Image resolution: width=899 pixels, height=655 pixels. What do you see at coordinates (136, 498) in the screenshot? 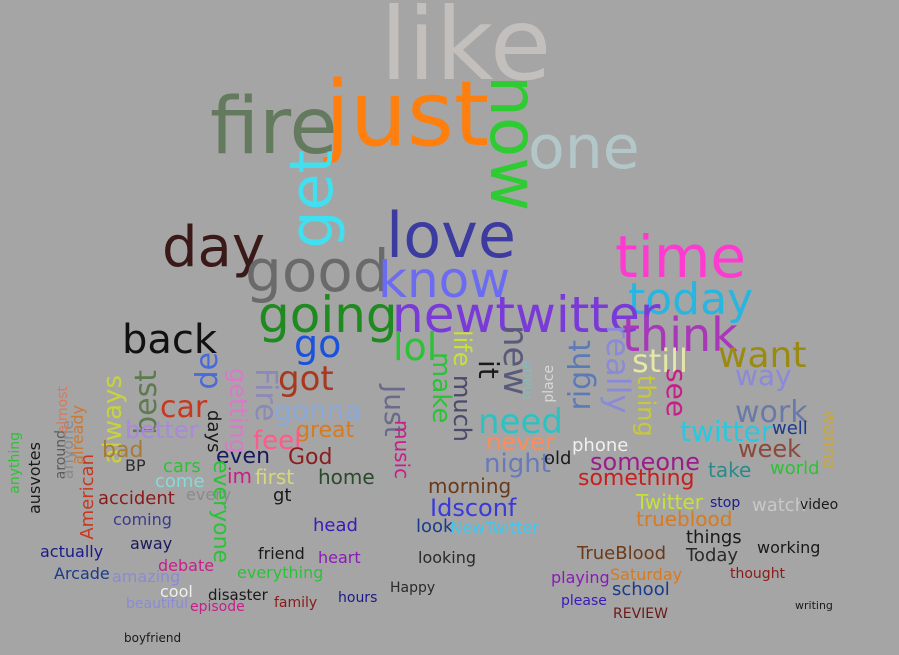
I see `word-accident: accident` at bounding box center [136, 498].